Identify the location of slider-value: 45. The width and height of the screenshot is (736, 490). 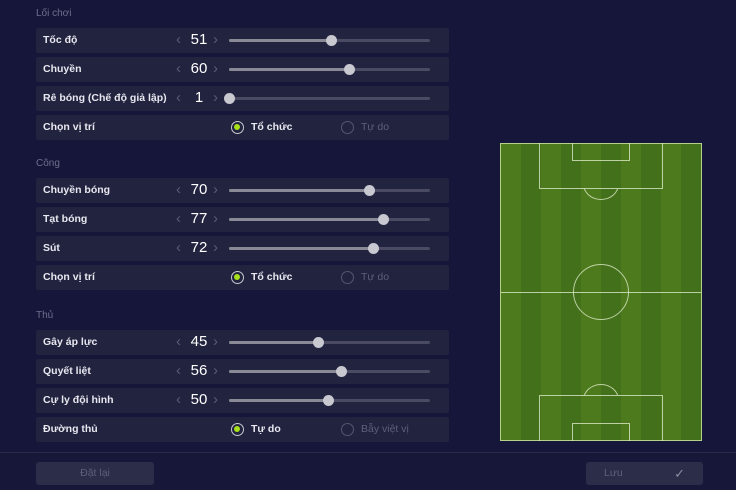
(199, 341).